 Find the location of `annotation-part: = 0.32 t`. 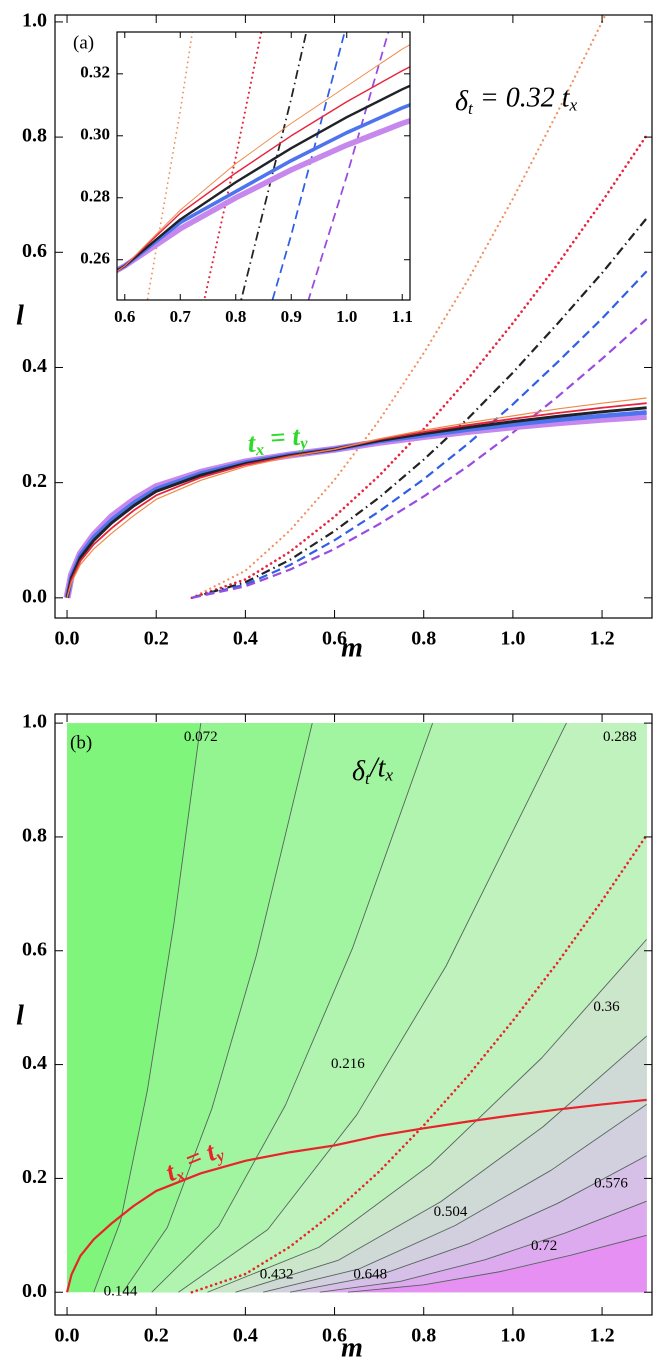

annotation-part: = 0.32 t is located at coordinates (522, 98).